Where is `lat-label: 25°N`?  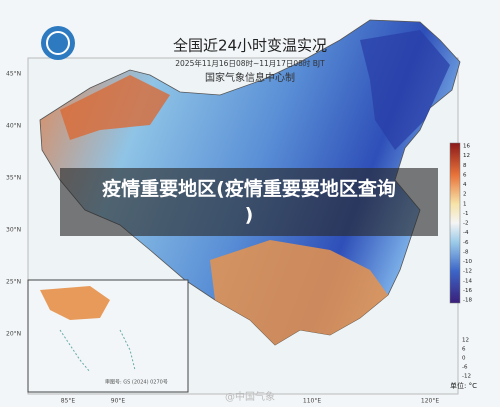 lat-label: 25°N is located at coordinates (13, 282).